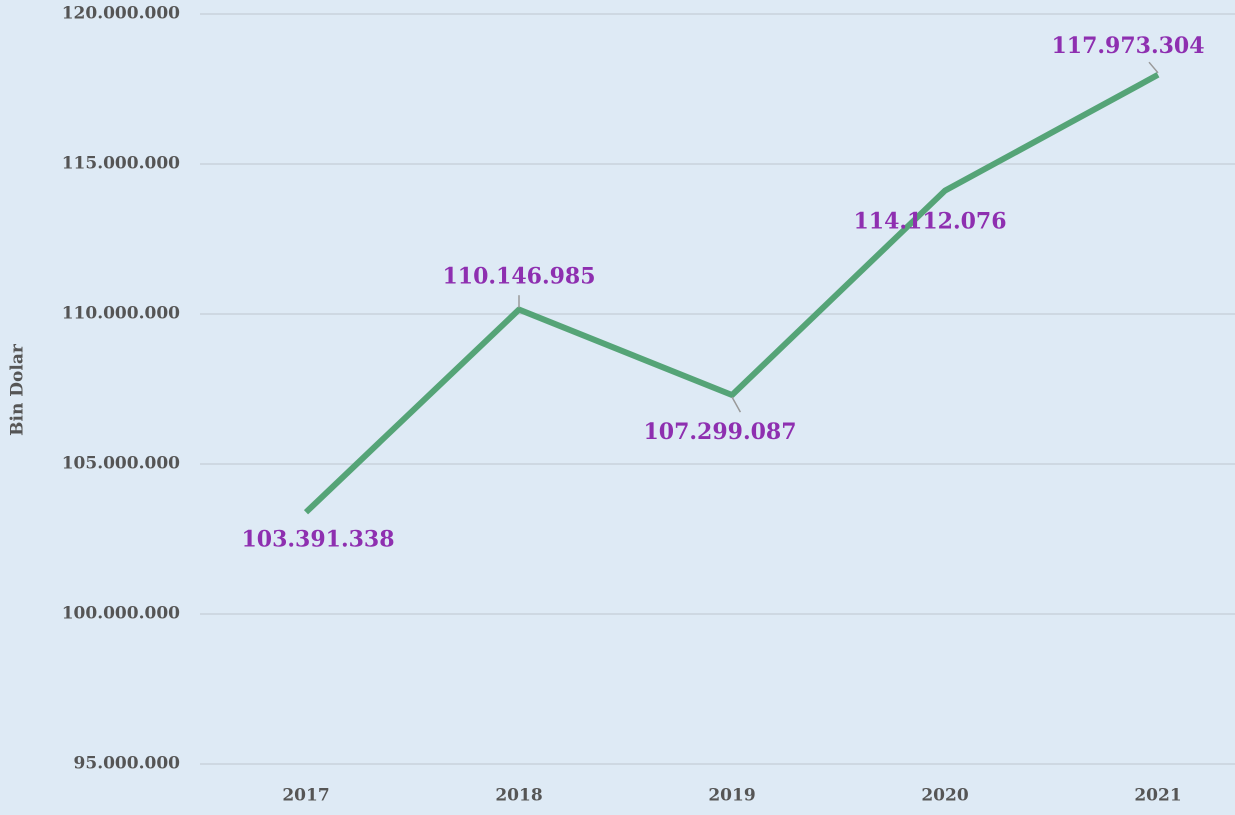 This screenshot has height=815, width=1235. Describe the element at coordinates (121, 314) in the screenshot. I see `y-tick-label: 110.000.000` at that location.